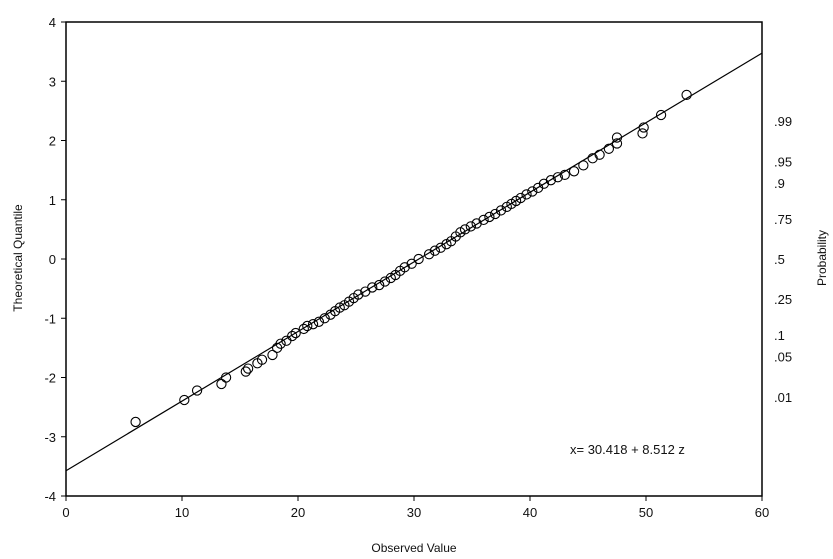 The width and height of the screenshot is (833, 559). What do you see at coordinates (783, 219) in the screenshot?
I see `probability-tick-label: .75` at bounding box center [783, 219].